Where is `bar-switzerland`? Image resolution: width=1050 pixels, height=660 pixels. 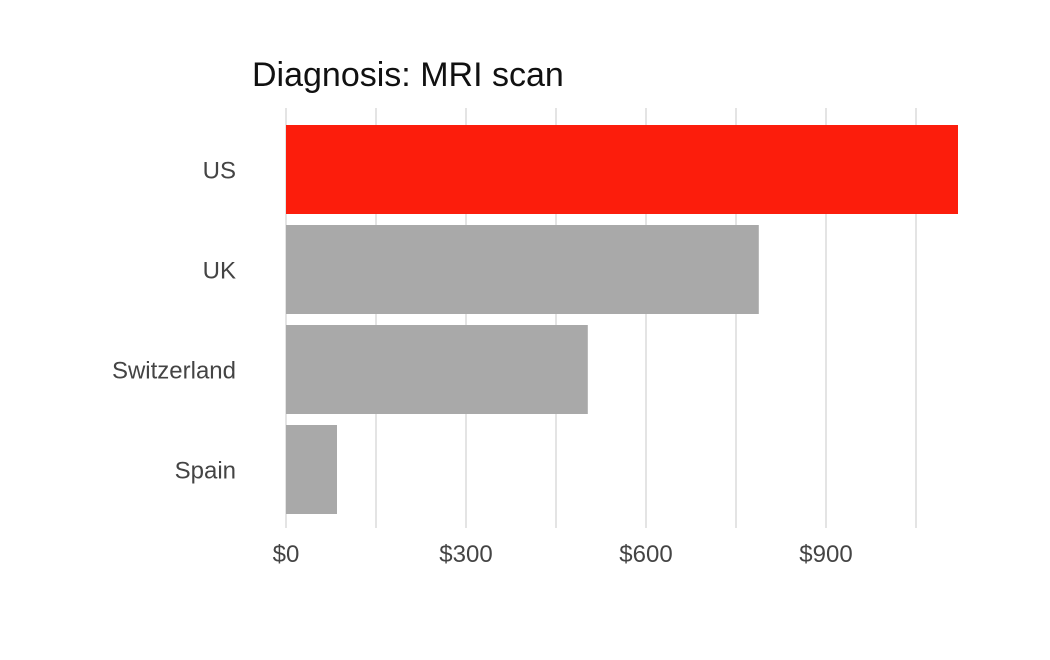
bar-switzerland is located at coordinates (437, 369).